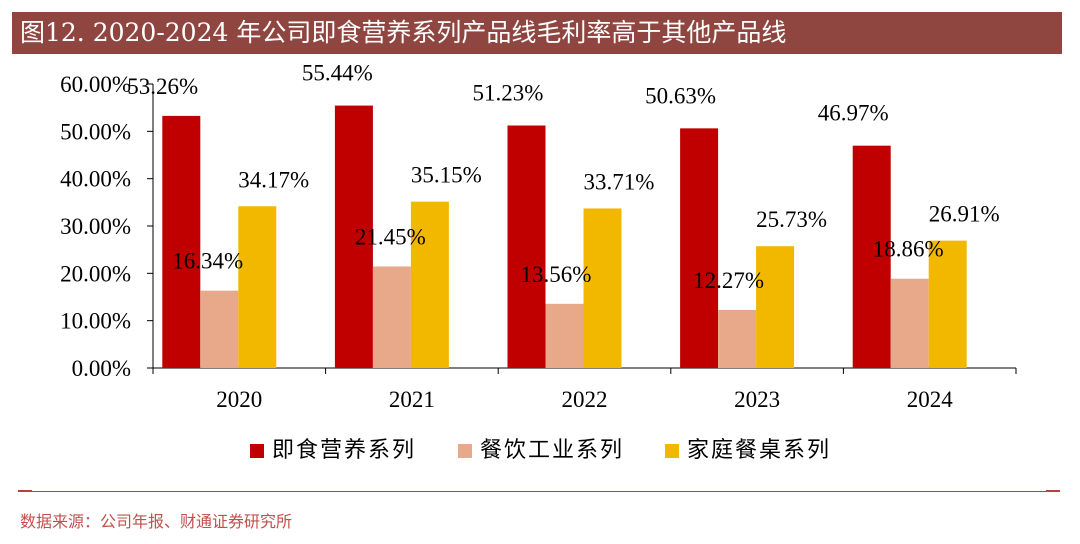 The image size is (1080, 544). What do you see at coordinates (390, 236) in the screenshot?
I see `data-label: 21.45%` at bounding box center [390, 236].